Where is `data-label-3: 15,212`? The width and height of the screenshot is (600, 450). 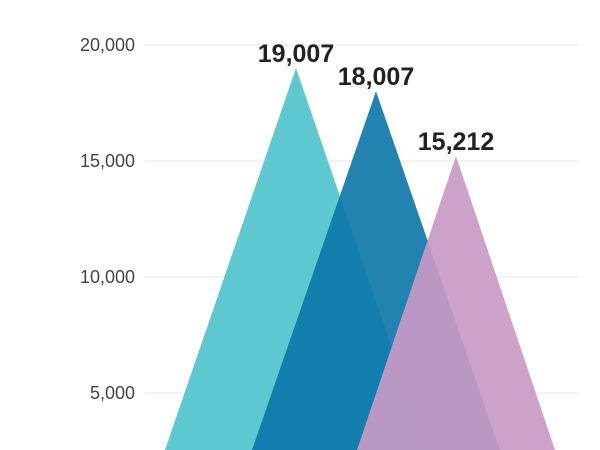
data-label-3: 15,212 is located at coordinates (456, 142).